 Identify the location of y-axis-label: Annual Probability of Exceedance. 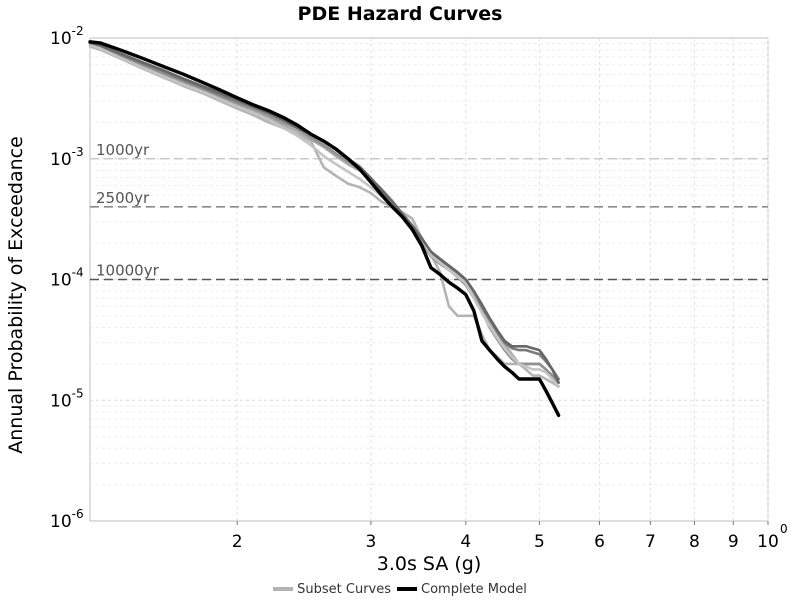
(16, 295).